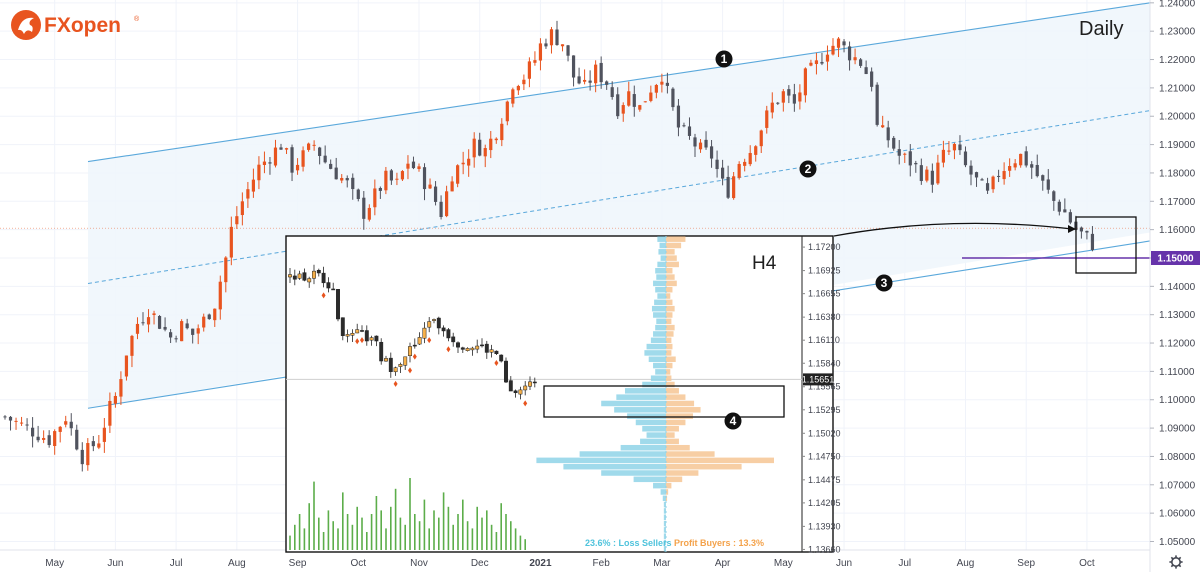  I want to click on inset-price-tick-label: 1.16380, so click(824, 317).